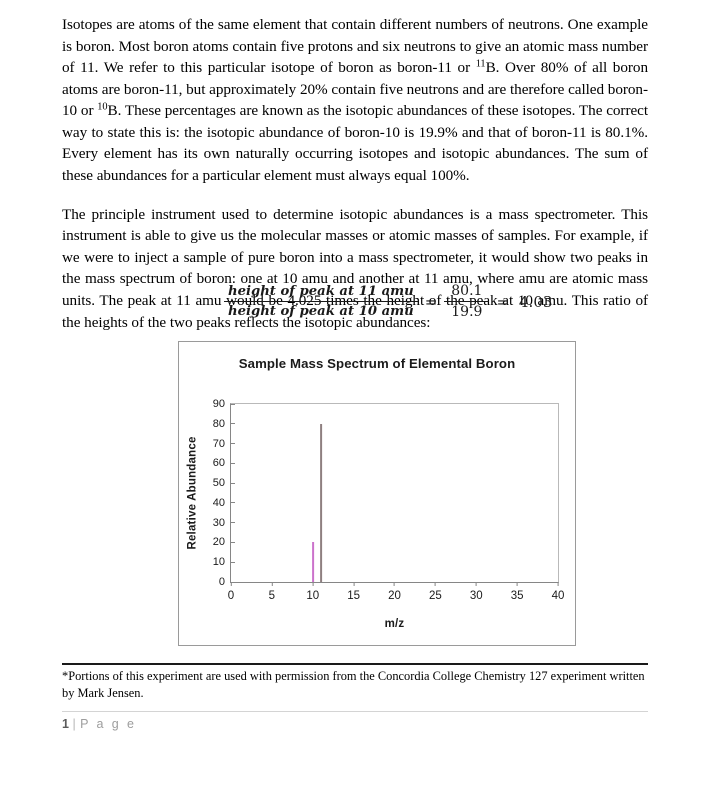 This screenshot has width=706, height=786. What do you see at coordinates (355, 711) in the screenshot?
I see `footer-separator-rule` at bounding box center [355, 711].